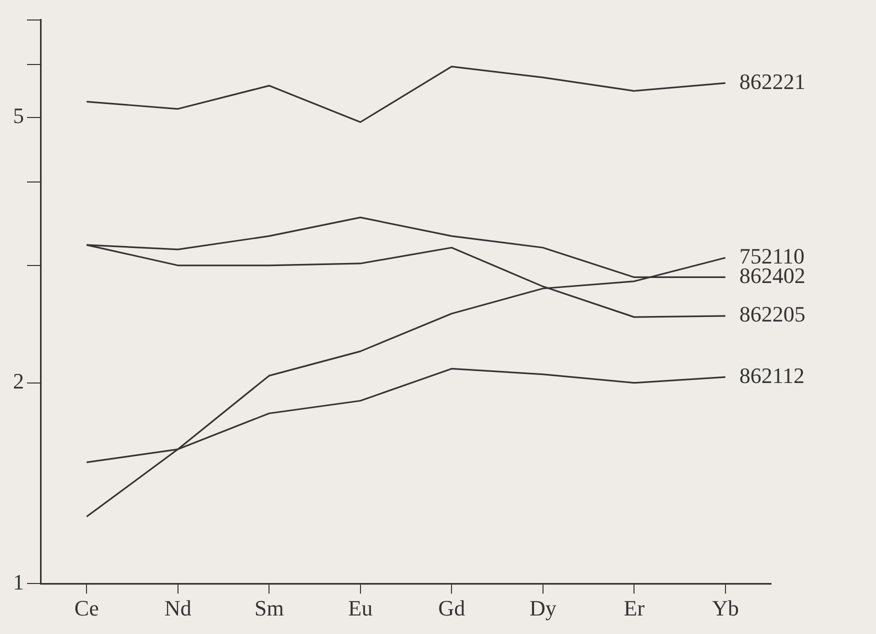  What do you see at coordinates (725, 608) in the screenshot?
I see `x-tick-label: Yb` at bounding box center [725, 608].